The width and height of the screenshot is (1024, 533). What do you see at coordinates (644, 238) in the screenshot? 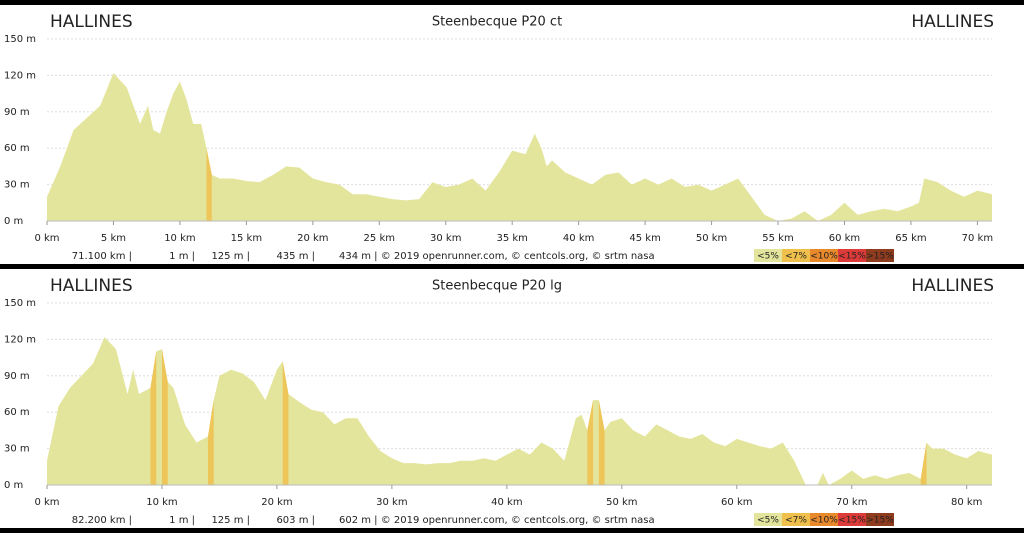
I see `x-tick-label: 45 km` at bounding box center [644, 238].